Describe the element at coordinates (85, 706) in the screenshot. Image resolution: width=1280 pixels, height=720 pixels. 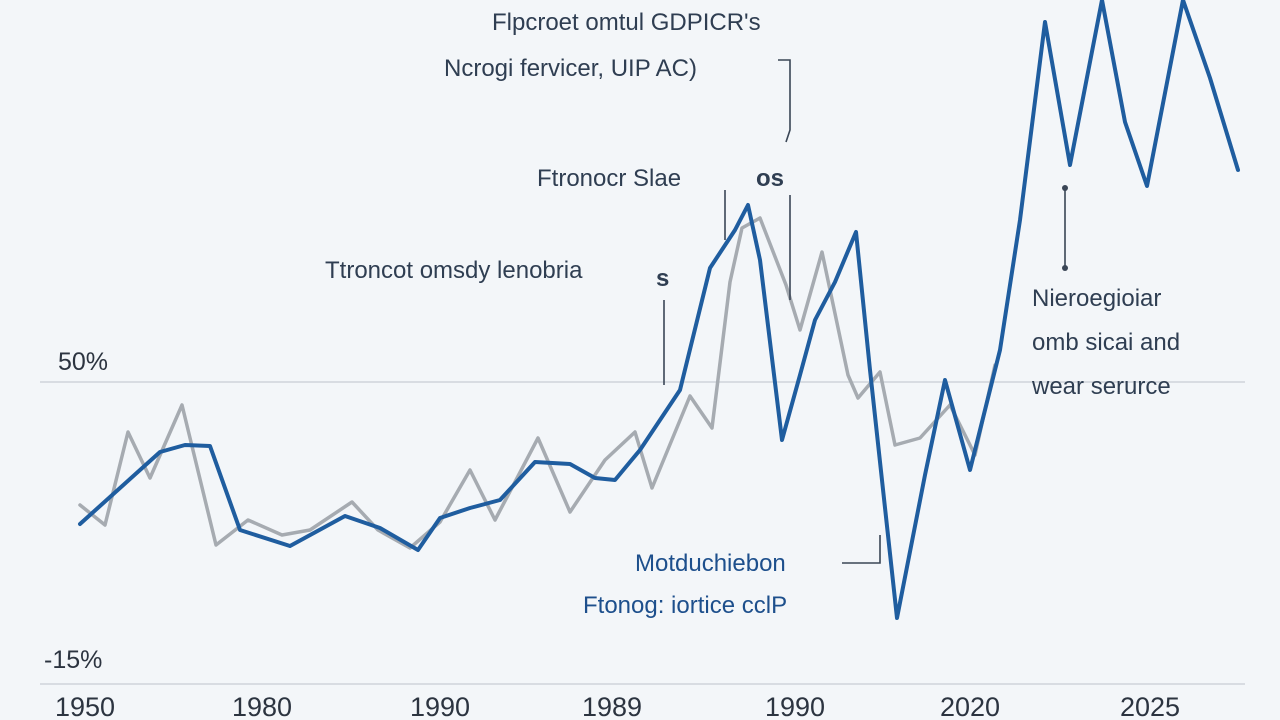
I see `x-tick-label: 1950` at that location.